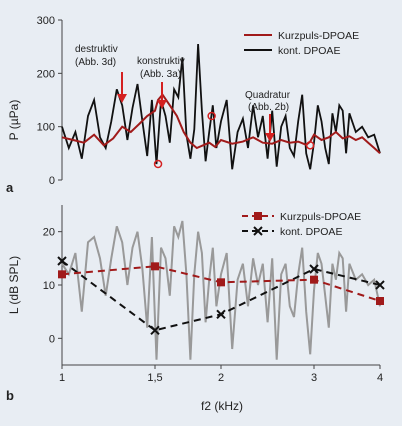 The height and width of the screenshot is (426, 402). I want to click on panel-b-x-ticks: 1 1,5 2 3 4, so click(221, 374).